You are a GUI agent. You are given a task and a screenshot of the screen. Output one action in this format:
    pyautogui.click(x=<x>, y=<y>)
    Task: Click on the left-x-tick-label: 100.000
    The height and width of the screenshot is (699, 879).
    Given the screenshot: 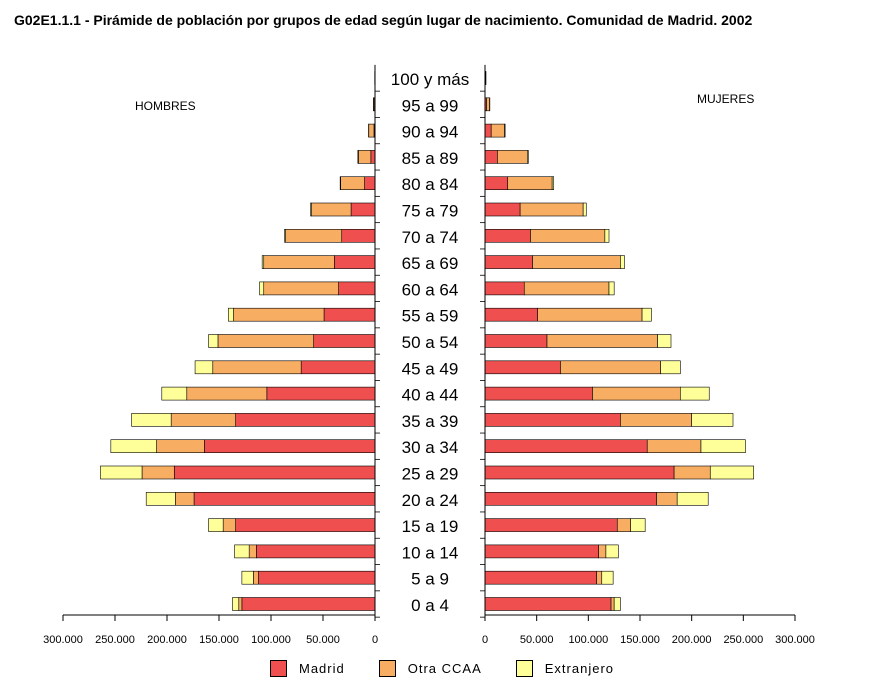 What is the action you would take?
    pyautogui.click(x=271, y=640)
    